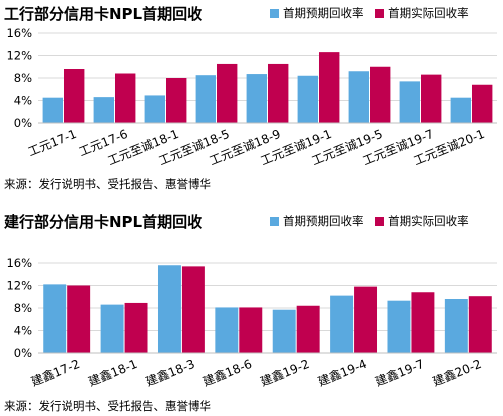 The width and height of the screenshot is (503, 416). I want to click on chart-title: 工行部分信用卡NPL首期回收, so click(103, 14).